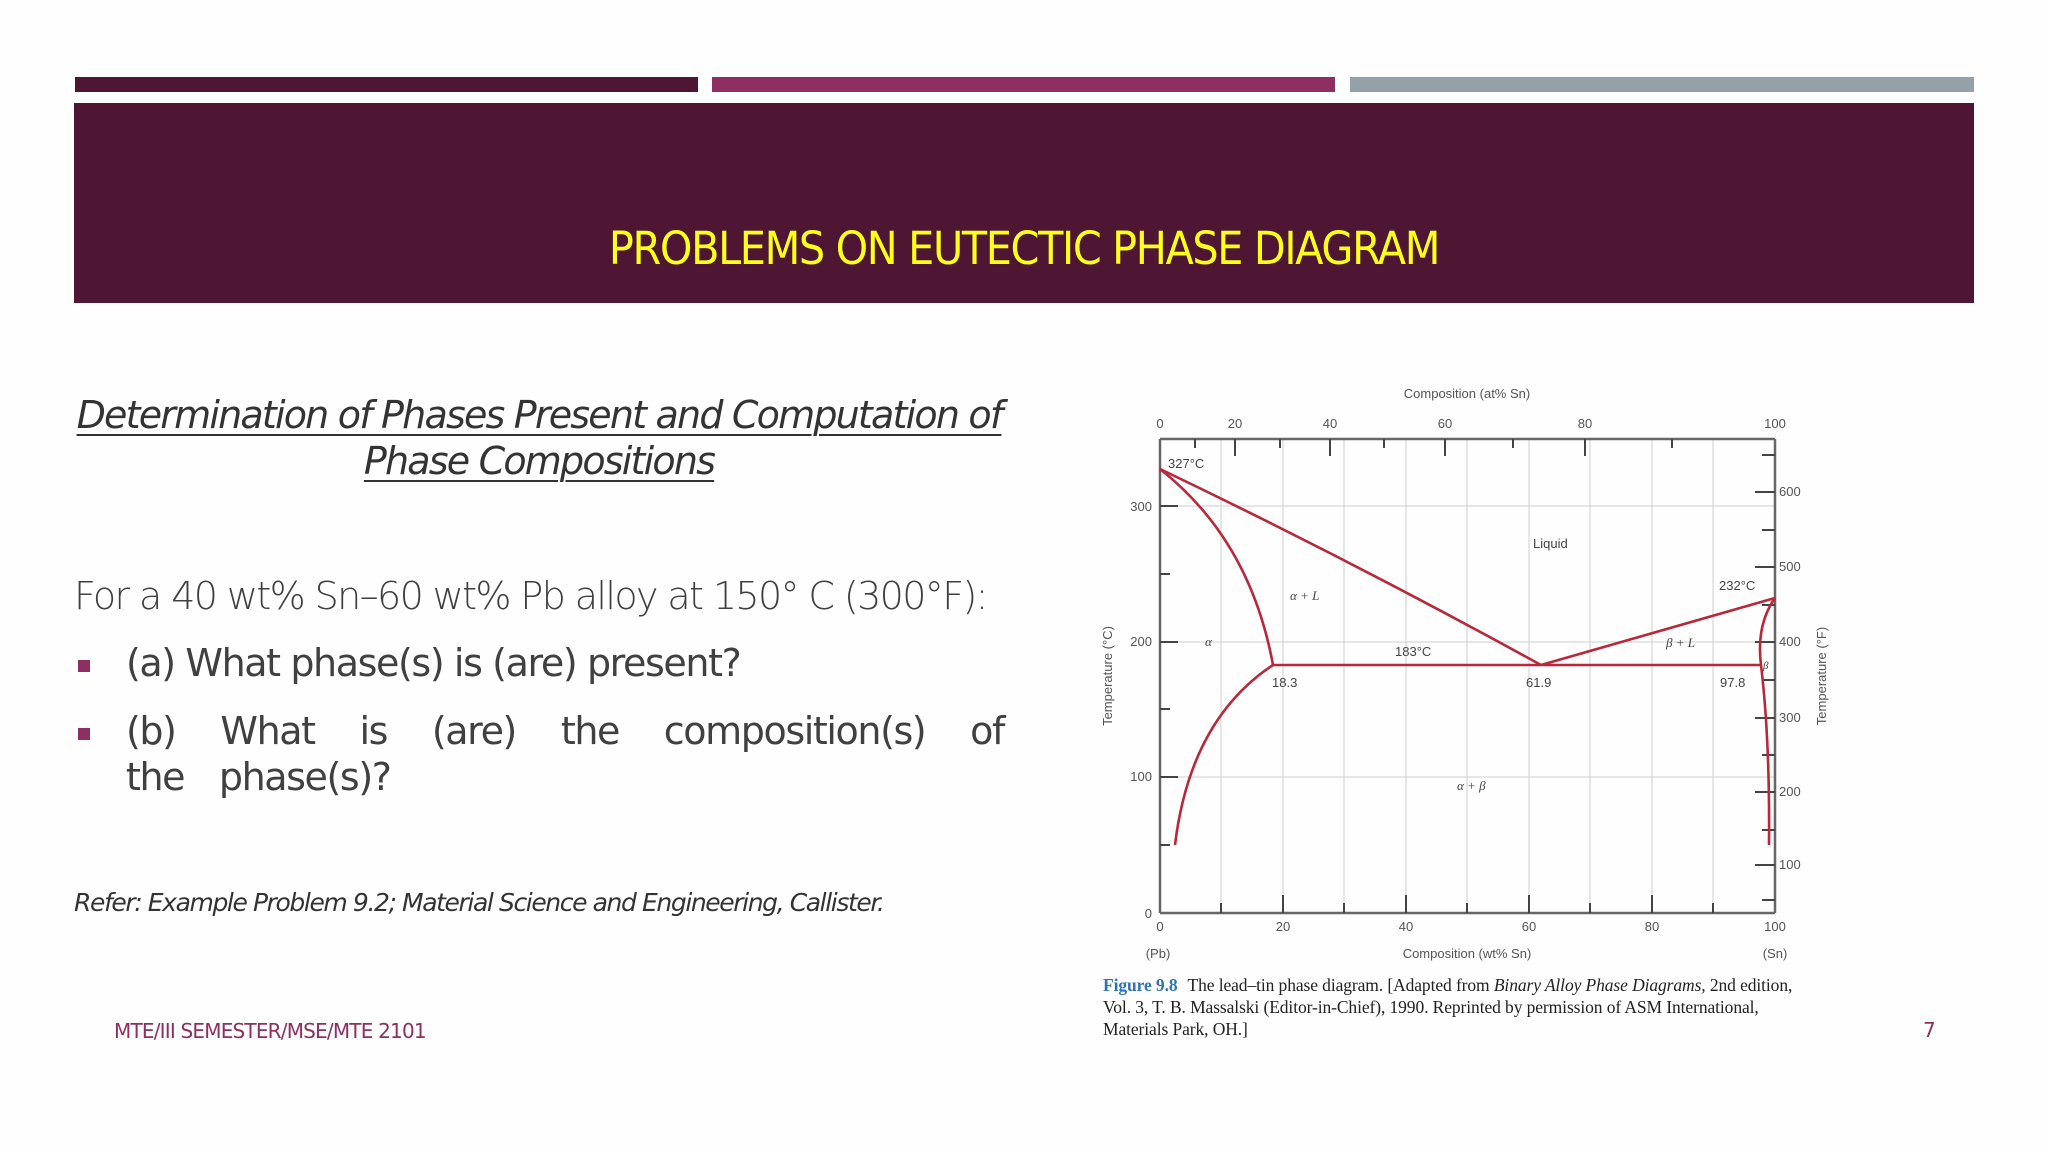 The height and width of the screenshot is (1152, 2048). I want to click on svg-text: 500, so click(1790, 566).